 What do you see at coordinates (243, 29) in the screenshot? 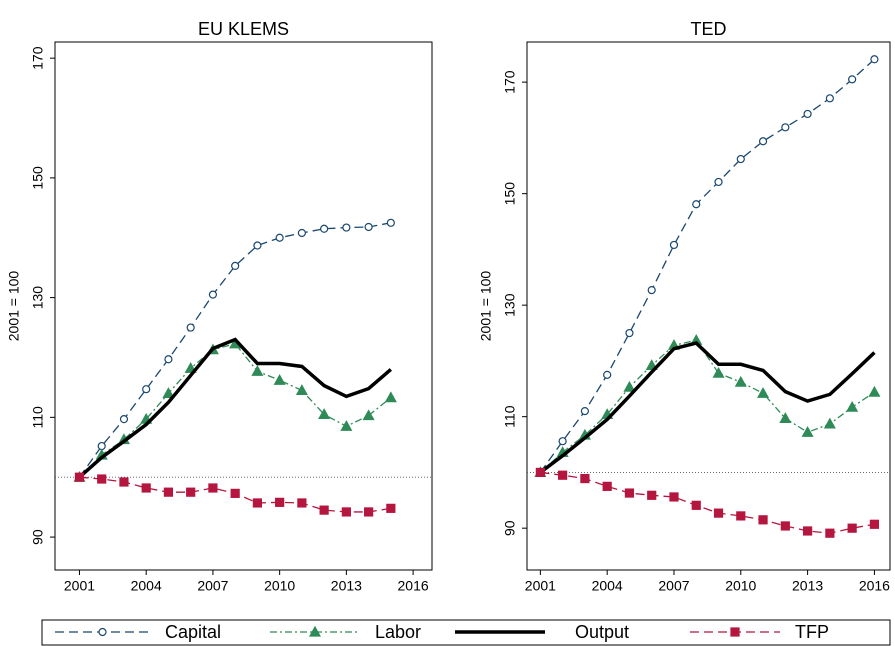
I see `chart-title: EU KLEMS` at bounding box center [243, 29].